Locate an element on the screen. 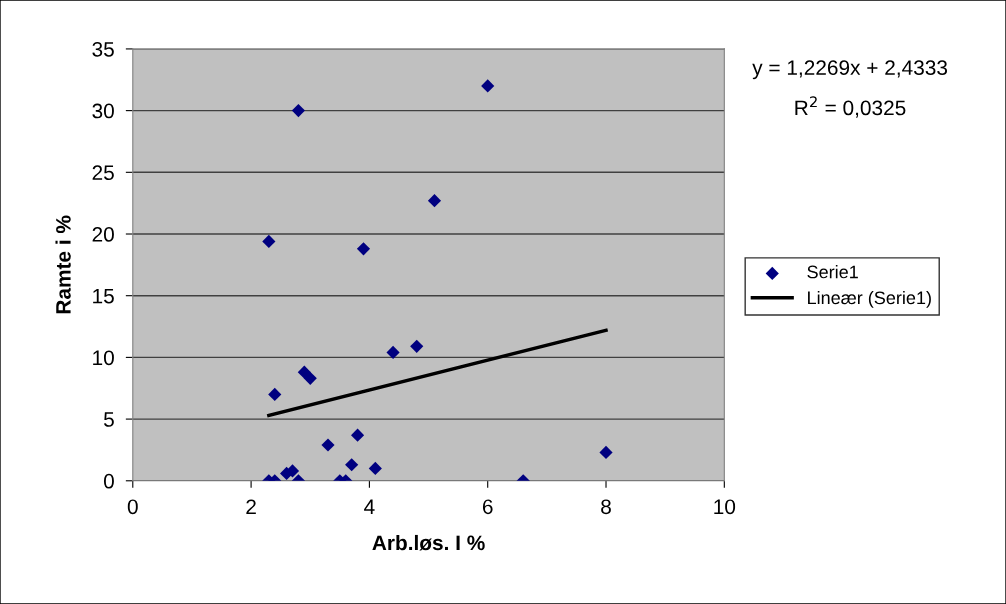 The height and width of the screenshot is (604, 1006). y-tick-label: 10 is located at coordinates (103, 358).